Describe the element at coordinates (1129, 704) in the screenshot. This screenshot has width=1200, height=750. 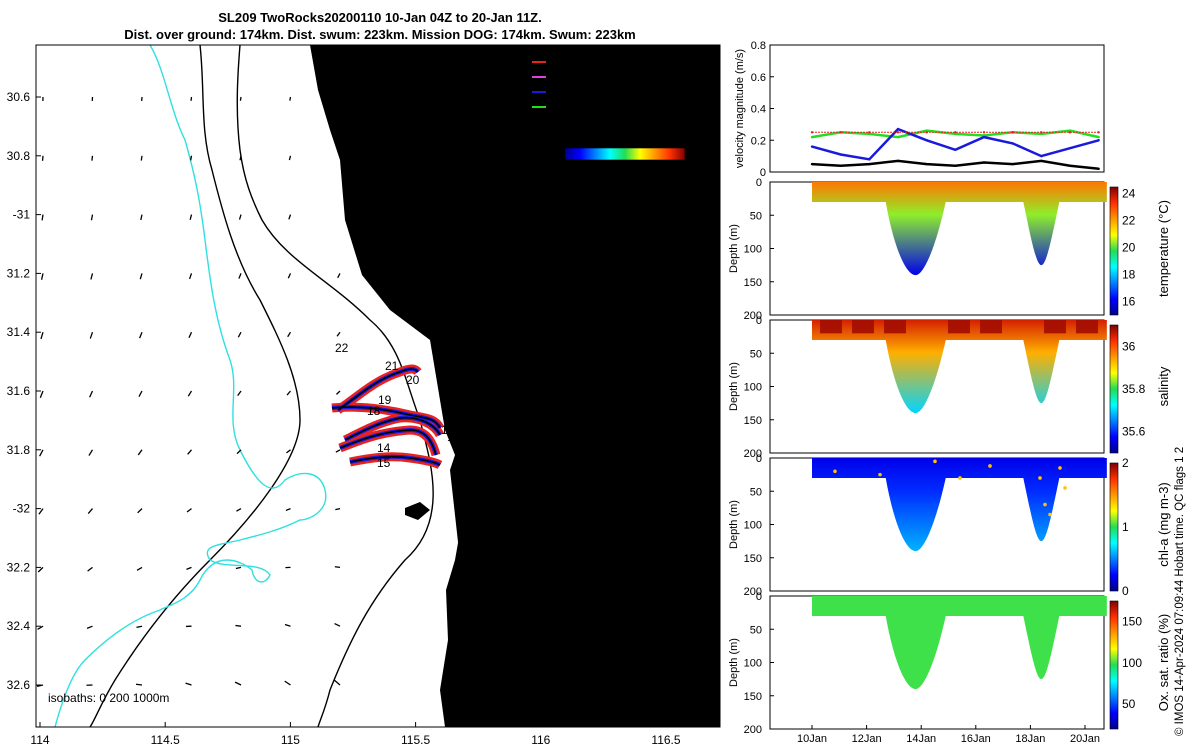
I see `colorbar-tick-label: 50` at that location.